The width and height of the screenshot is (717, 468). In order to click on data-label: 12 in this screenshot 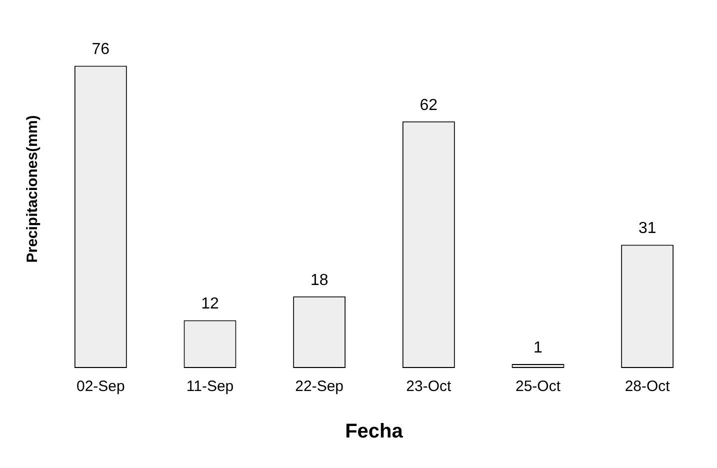, I will do `click(210, 304)`.